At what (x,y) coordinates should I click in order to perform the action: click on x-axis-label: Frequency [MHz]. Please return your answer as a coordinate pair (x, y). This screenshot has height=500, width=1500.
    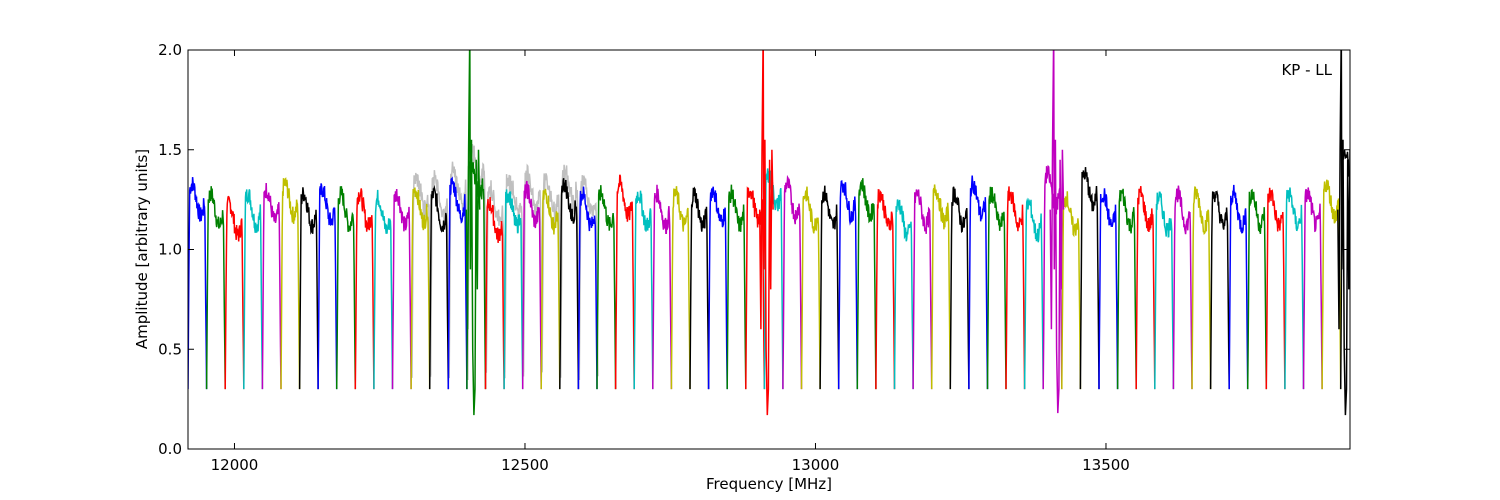
    Looking at the image, I should click on (769, 484).